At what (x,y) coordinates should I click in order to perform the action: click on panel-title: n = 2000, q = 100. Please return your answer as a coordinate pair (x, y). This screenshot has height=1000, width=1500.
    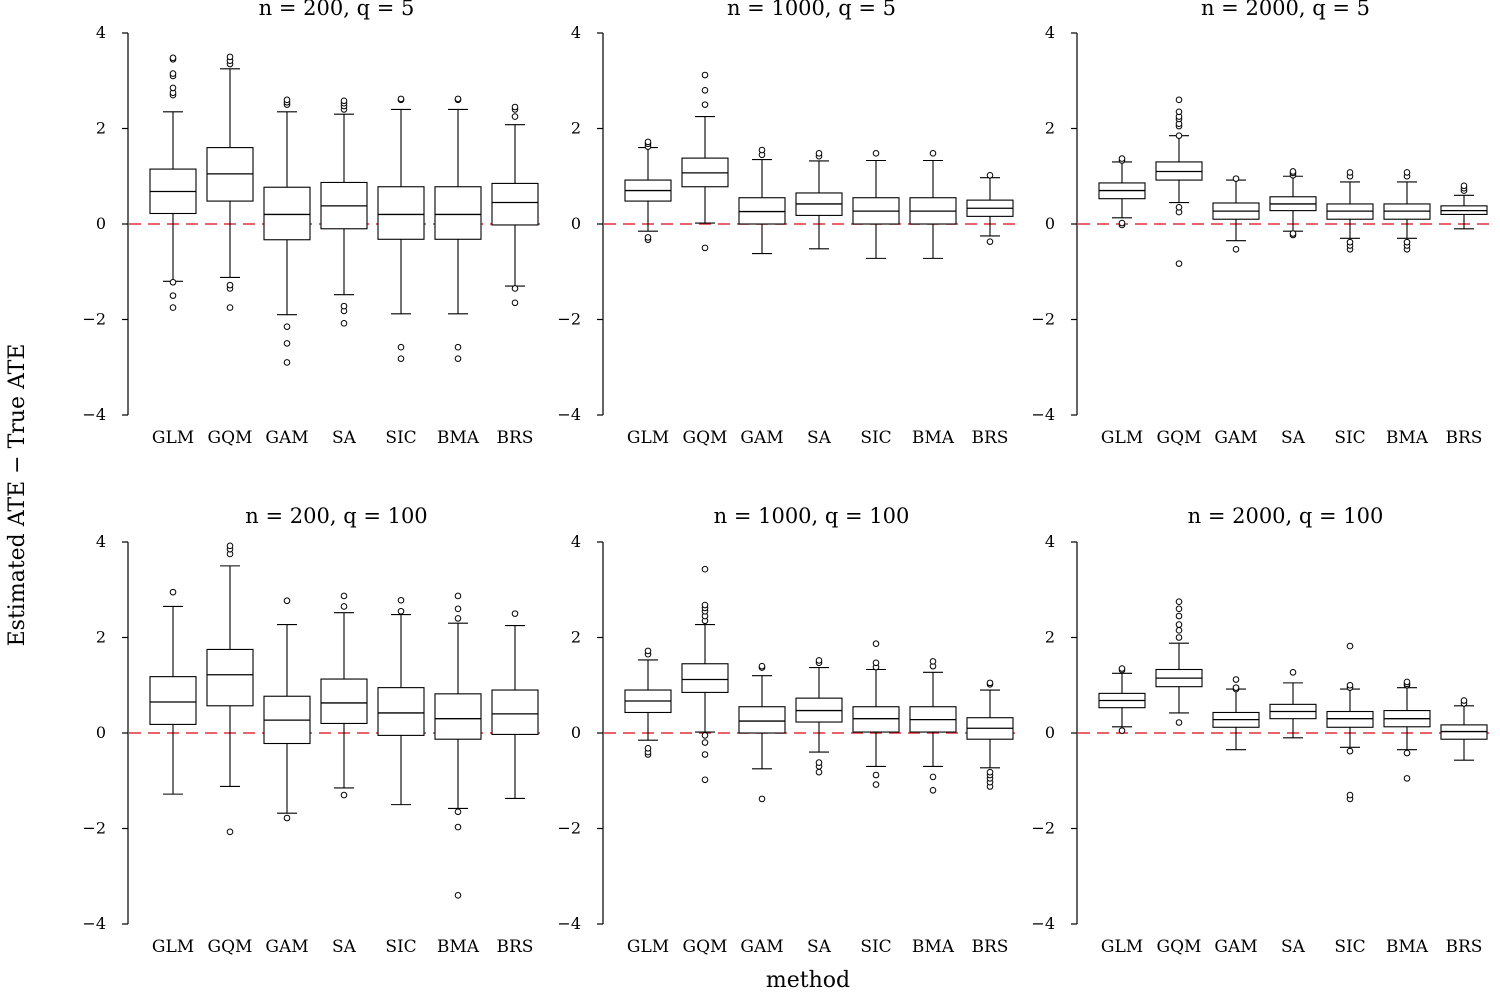
    Looking at the image, I should click on (1286, 516).